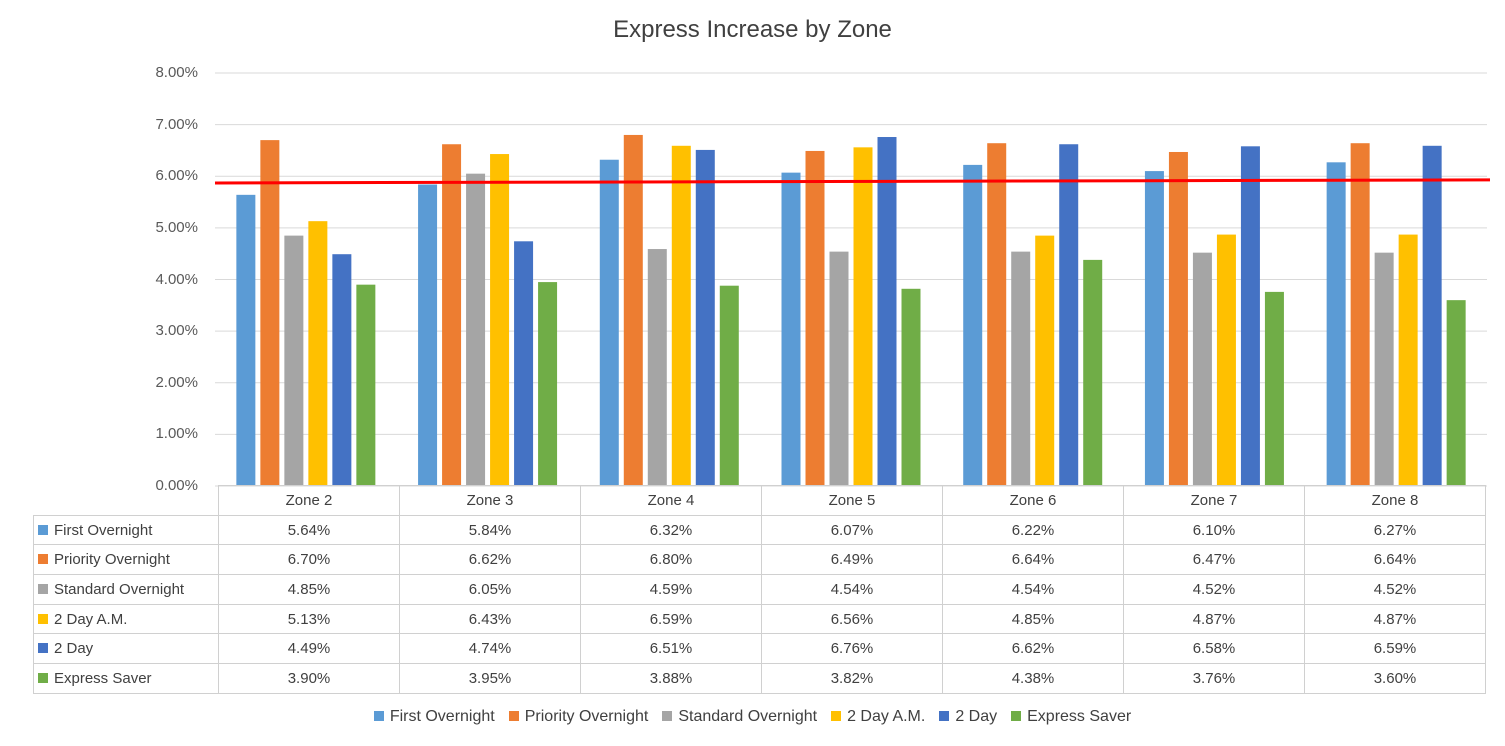 This screenshot has width=1505, height=746. I want to click on x-category-label: Zone 6, so click(1033, 500).